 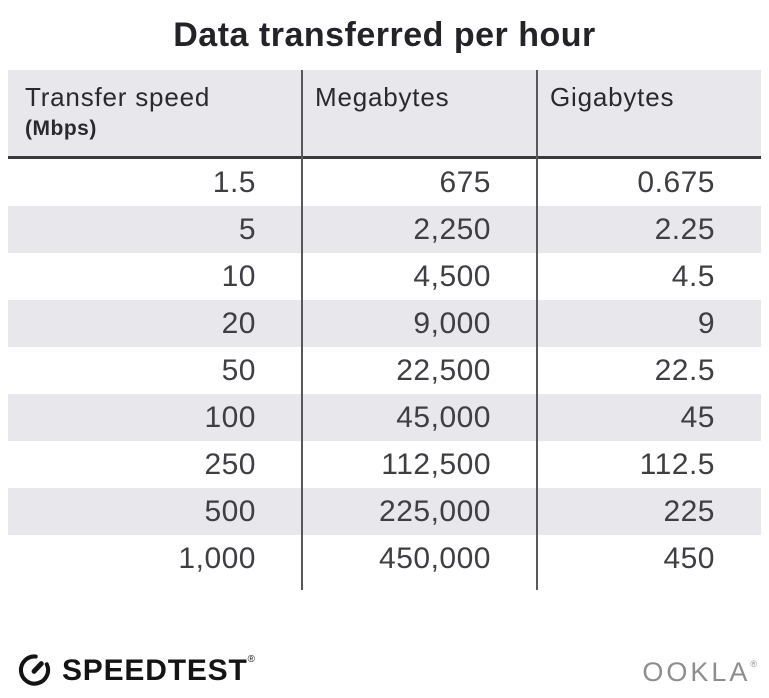 I want to click on table-cell: 5, so click(x=247, y=229).